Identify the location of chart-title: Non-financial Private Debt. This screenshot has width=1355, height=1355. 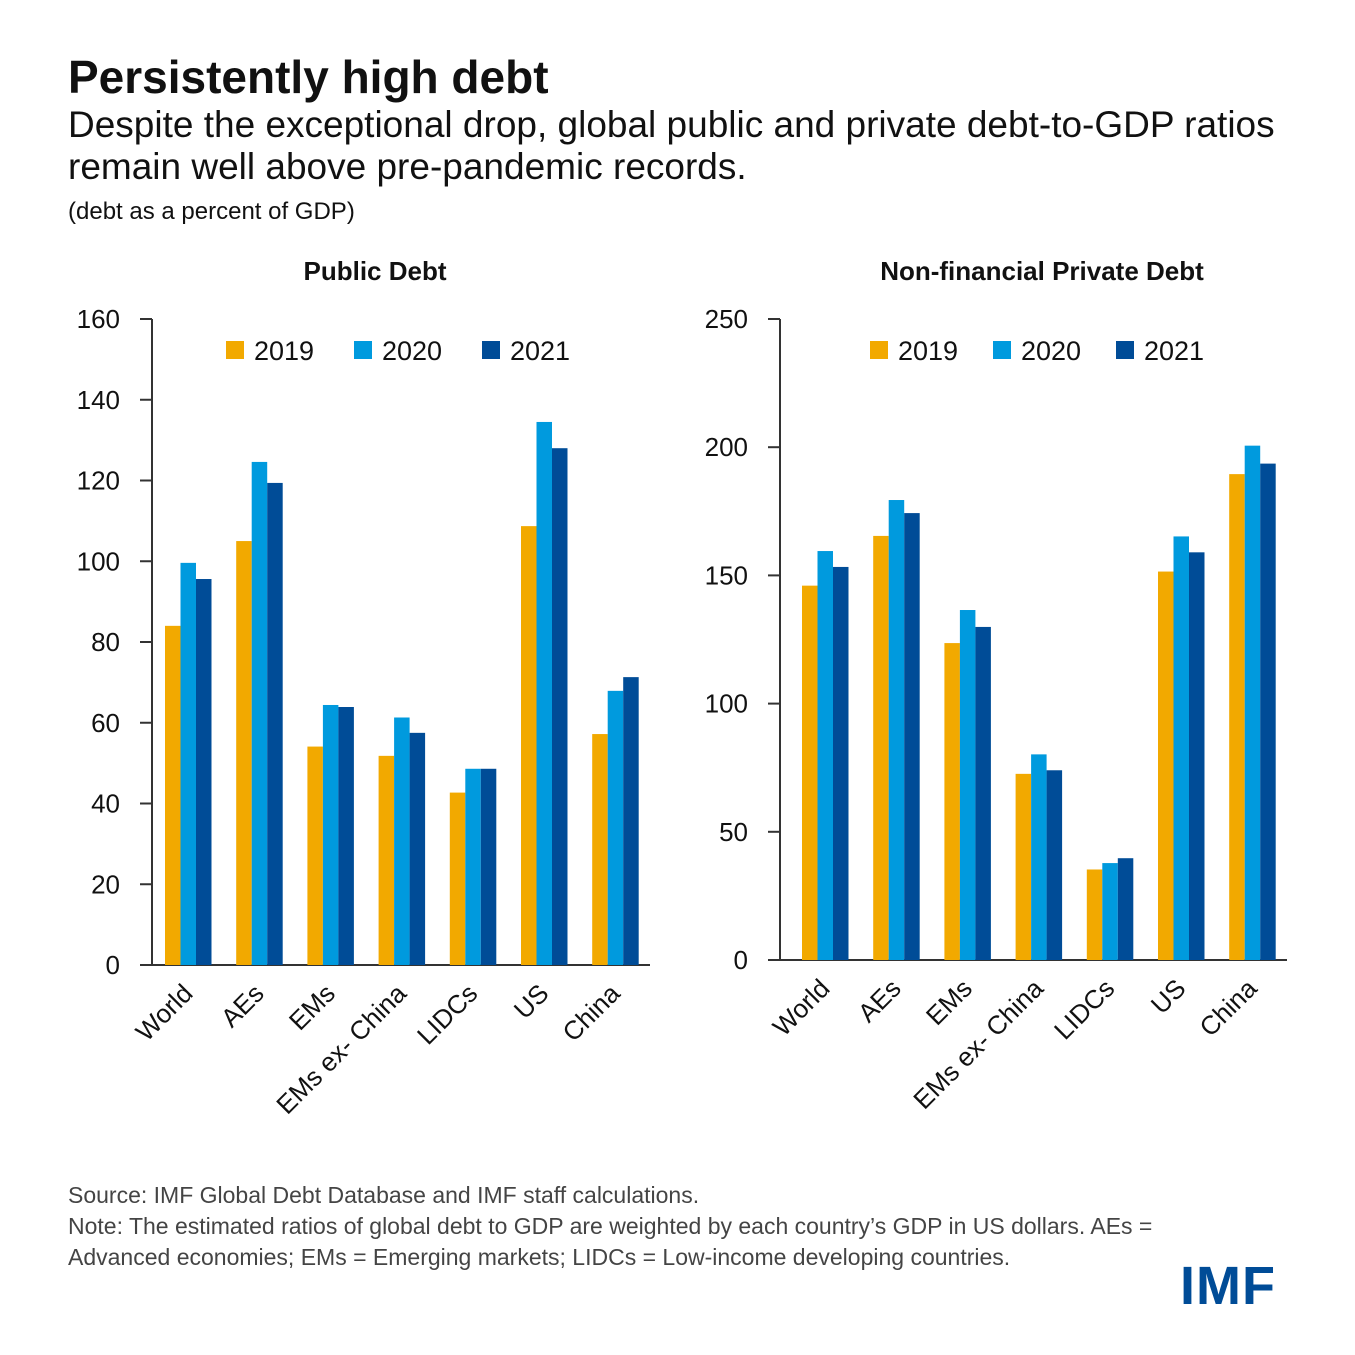
(1042, 271).